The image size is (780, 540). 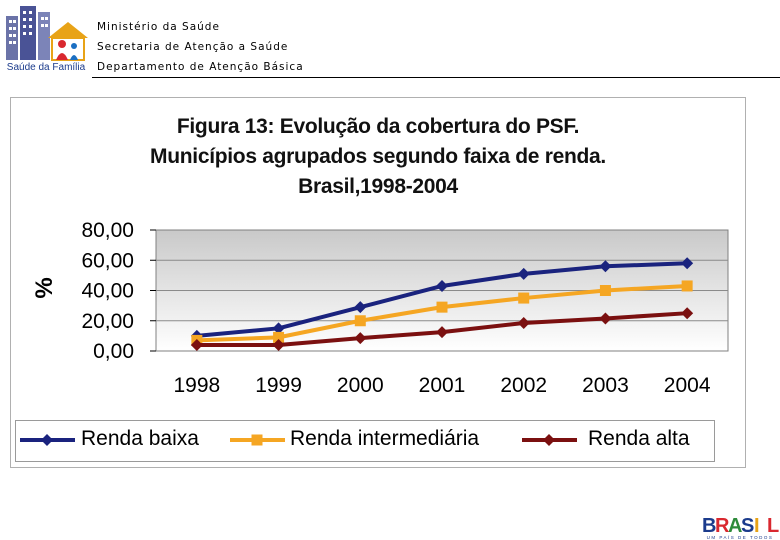 I want to click on chart-title-line-3: Brasil,1998-2004, so click(x=378, y=186).